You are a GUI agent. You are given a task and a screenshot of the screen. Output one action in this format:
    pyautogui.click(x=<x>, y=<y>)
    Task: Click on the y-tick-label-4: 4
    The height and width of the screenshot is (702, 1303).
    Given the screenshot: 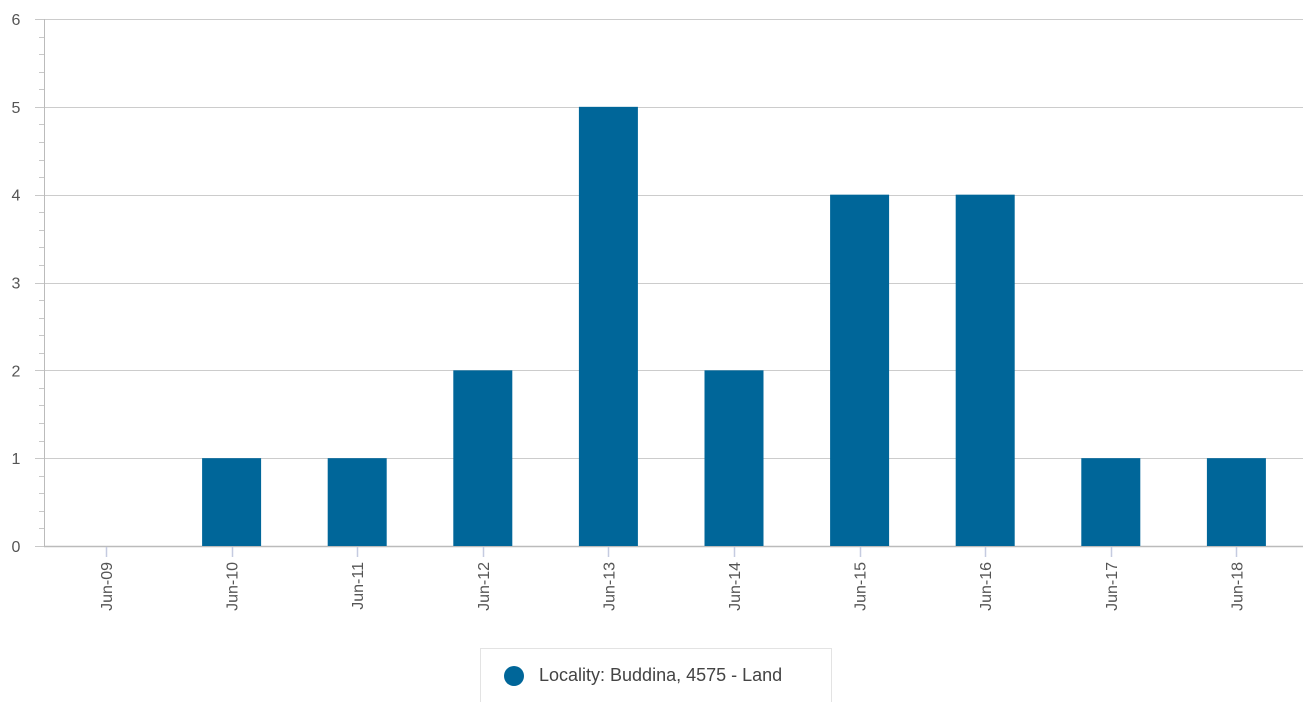 What is the action you would take?
    pyautogui.click(x=16, y=196)
    